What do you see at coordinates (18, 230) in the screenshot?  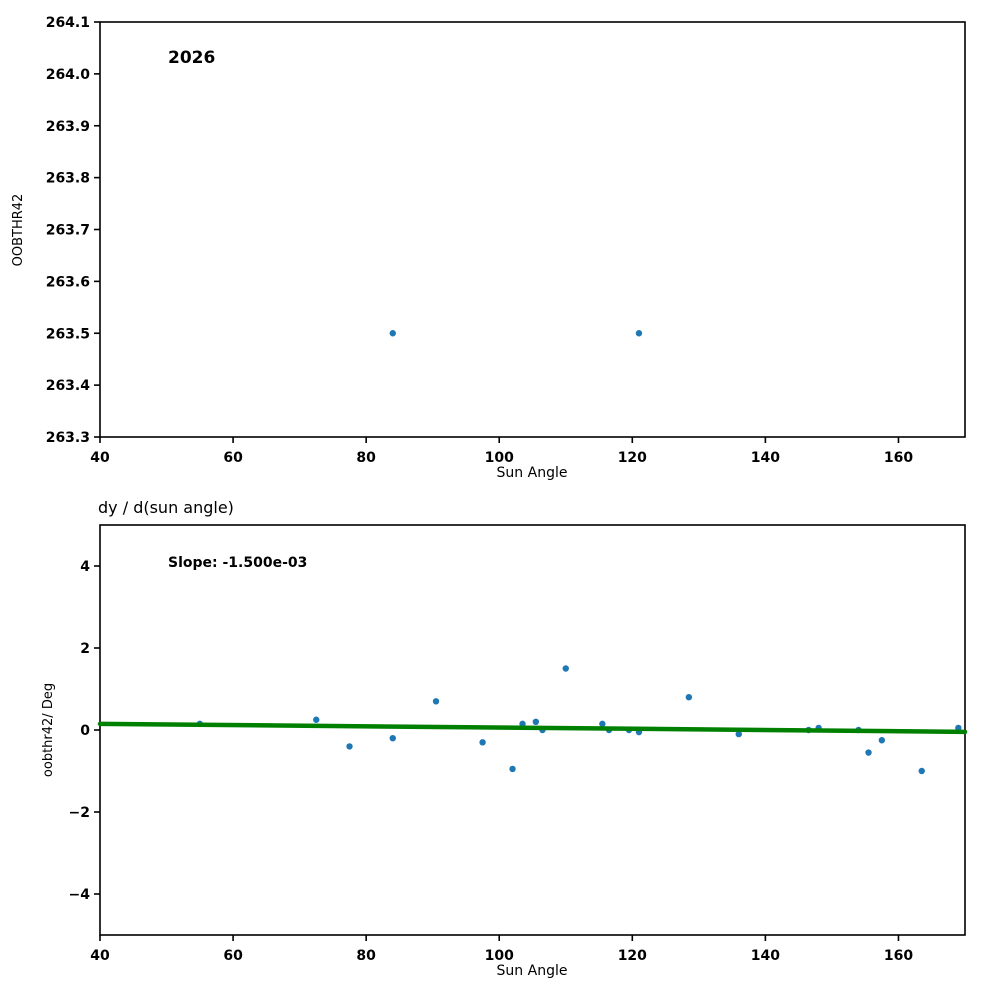 I see `y-axis-label: OOBTHR42` at bounding box center [18, 230].